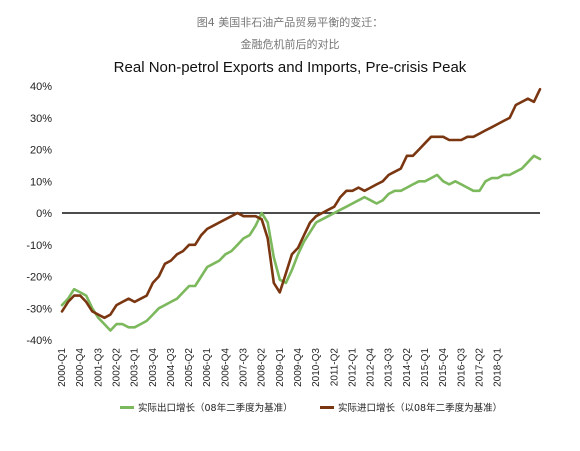 The width and height of the screenshot is (580, 451). What do you see at coordinates (41, 182) in the screenshot?
I see `y-tick-label: 10%` at bounding box center [41, 182].